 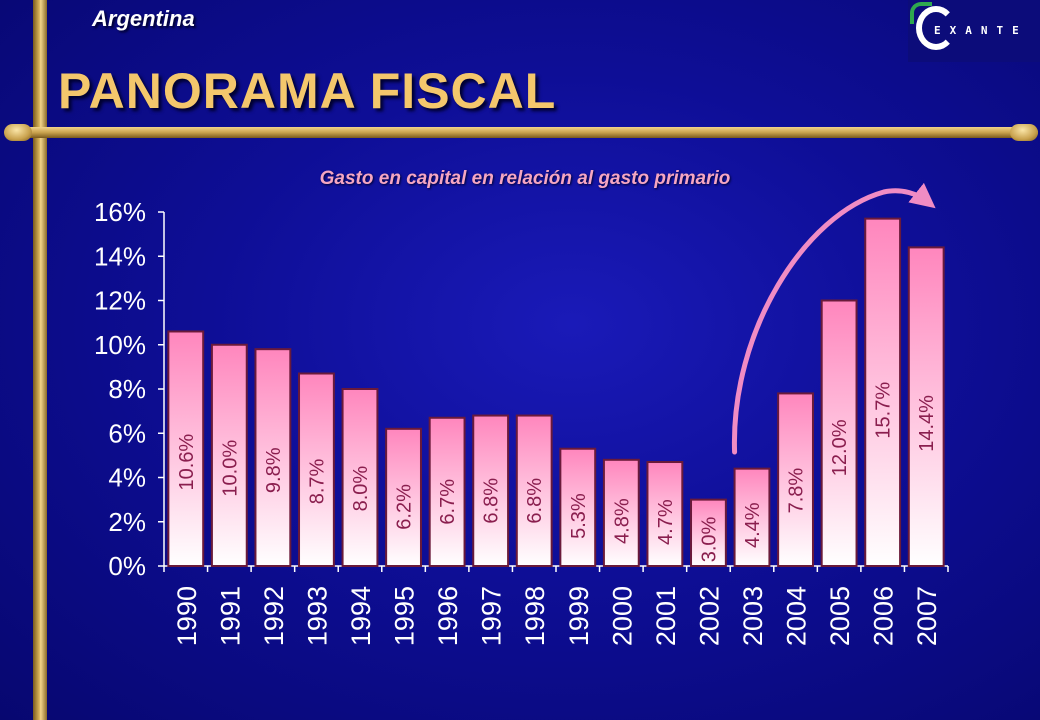 What do you see at coordinates (884, 410) in the screenshot?
I see `bar-value-label: 15.7%` at bounding box center [884, 410].